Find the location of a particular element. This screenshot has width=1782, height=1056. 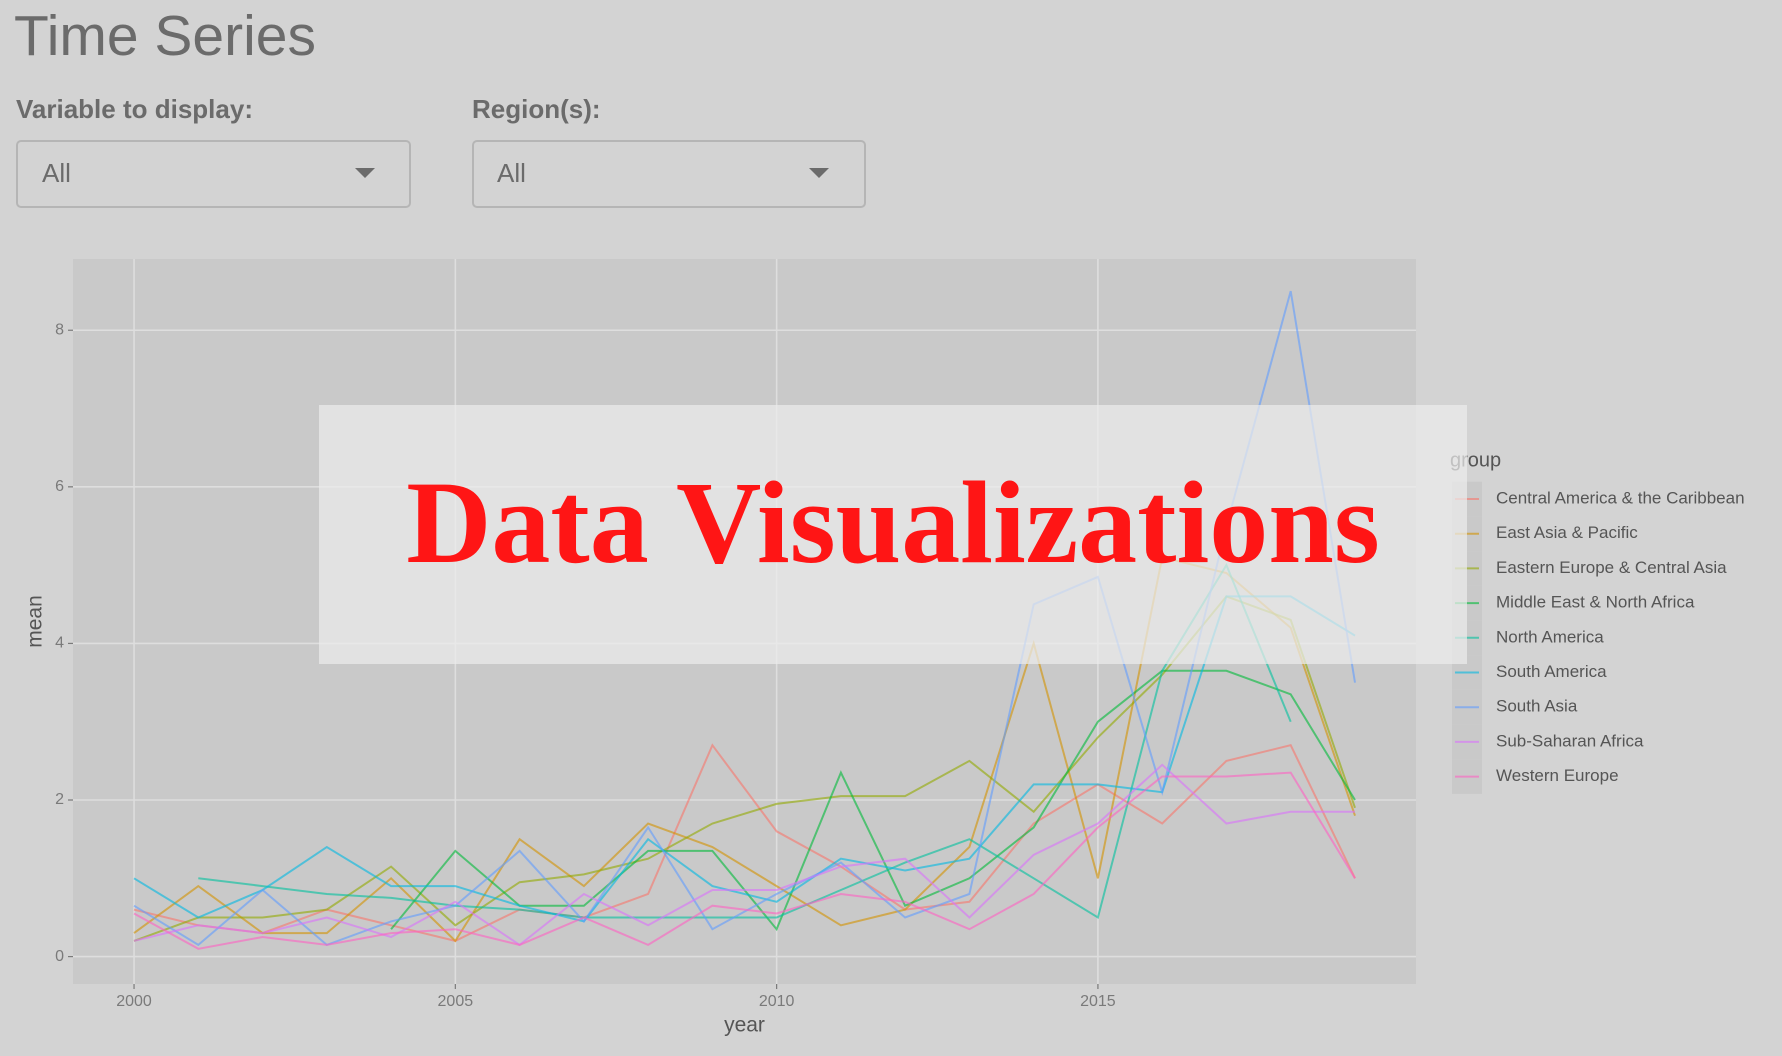

x-tick-label: 2015 is located at coordinates (1098, 1001).